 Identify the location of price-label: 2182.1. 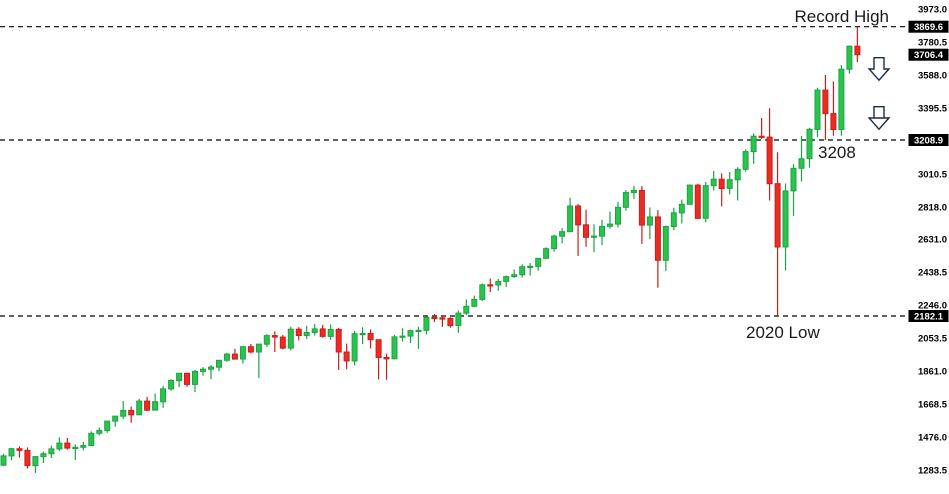
(928, 316).